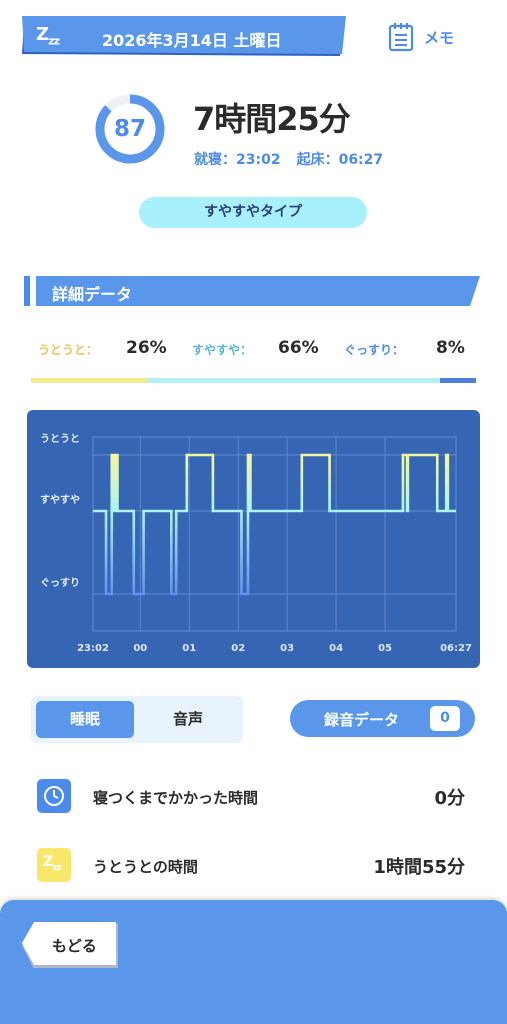 The width and height of the screenshot is (507, 1024). Describe the element at coordinates (222, 350) in the screenshot. I see `stage-label-medium: すやすや：` at that location.